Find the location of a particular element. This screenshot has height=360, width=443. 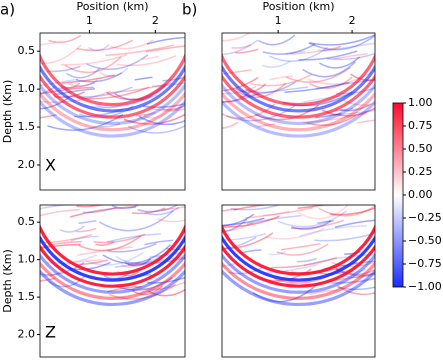

panel-frame is located at coordinates (112, 281).